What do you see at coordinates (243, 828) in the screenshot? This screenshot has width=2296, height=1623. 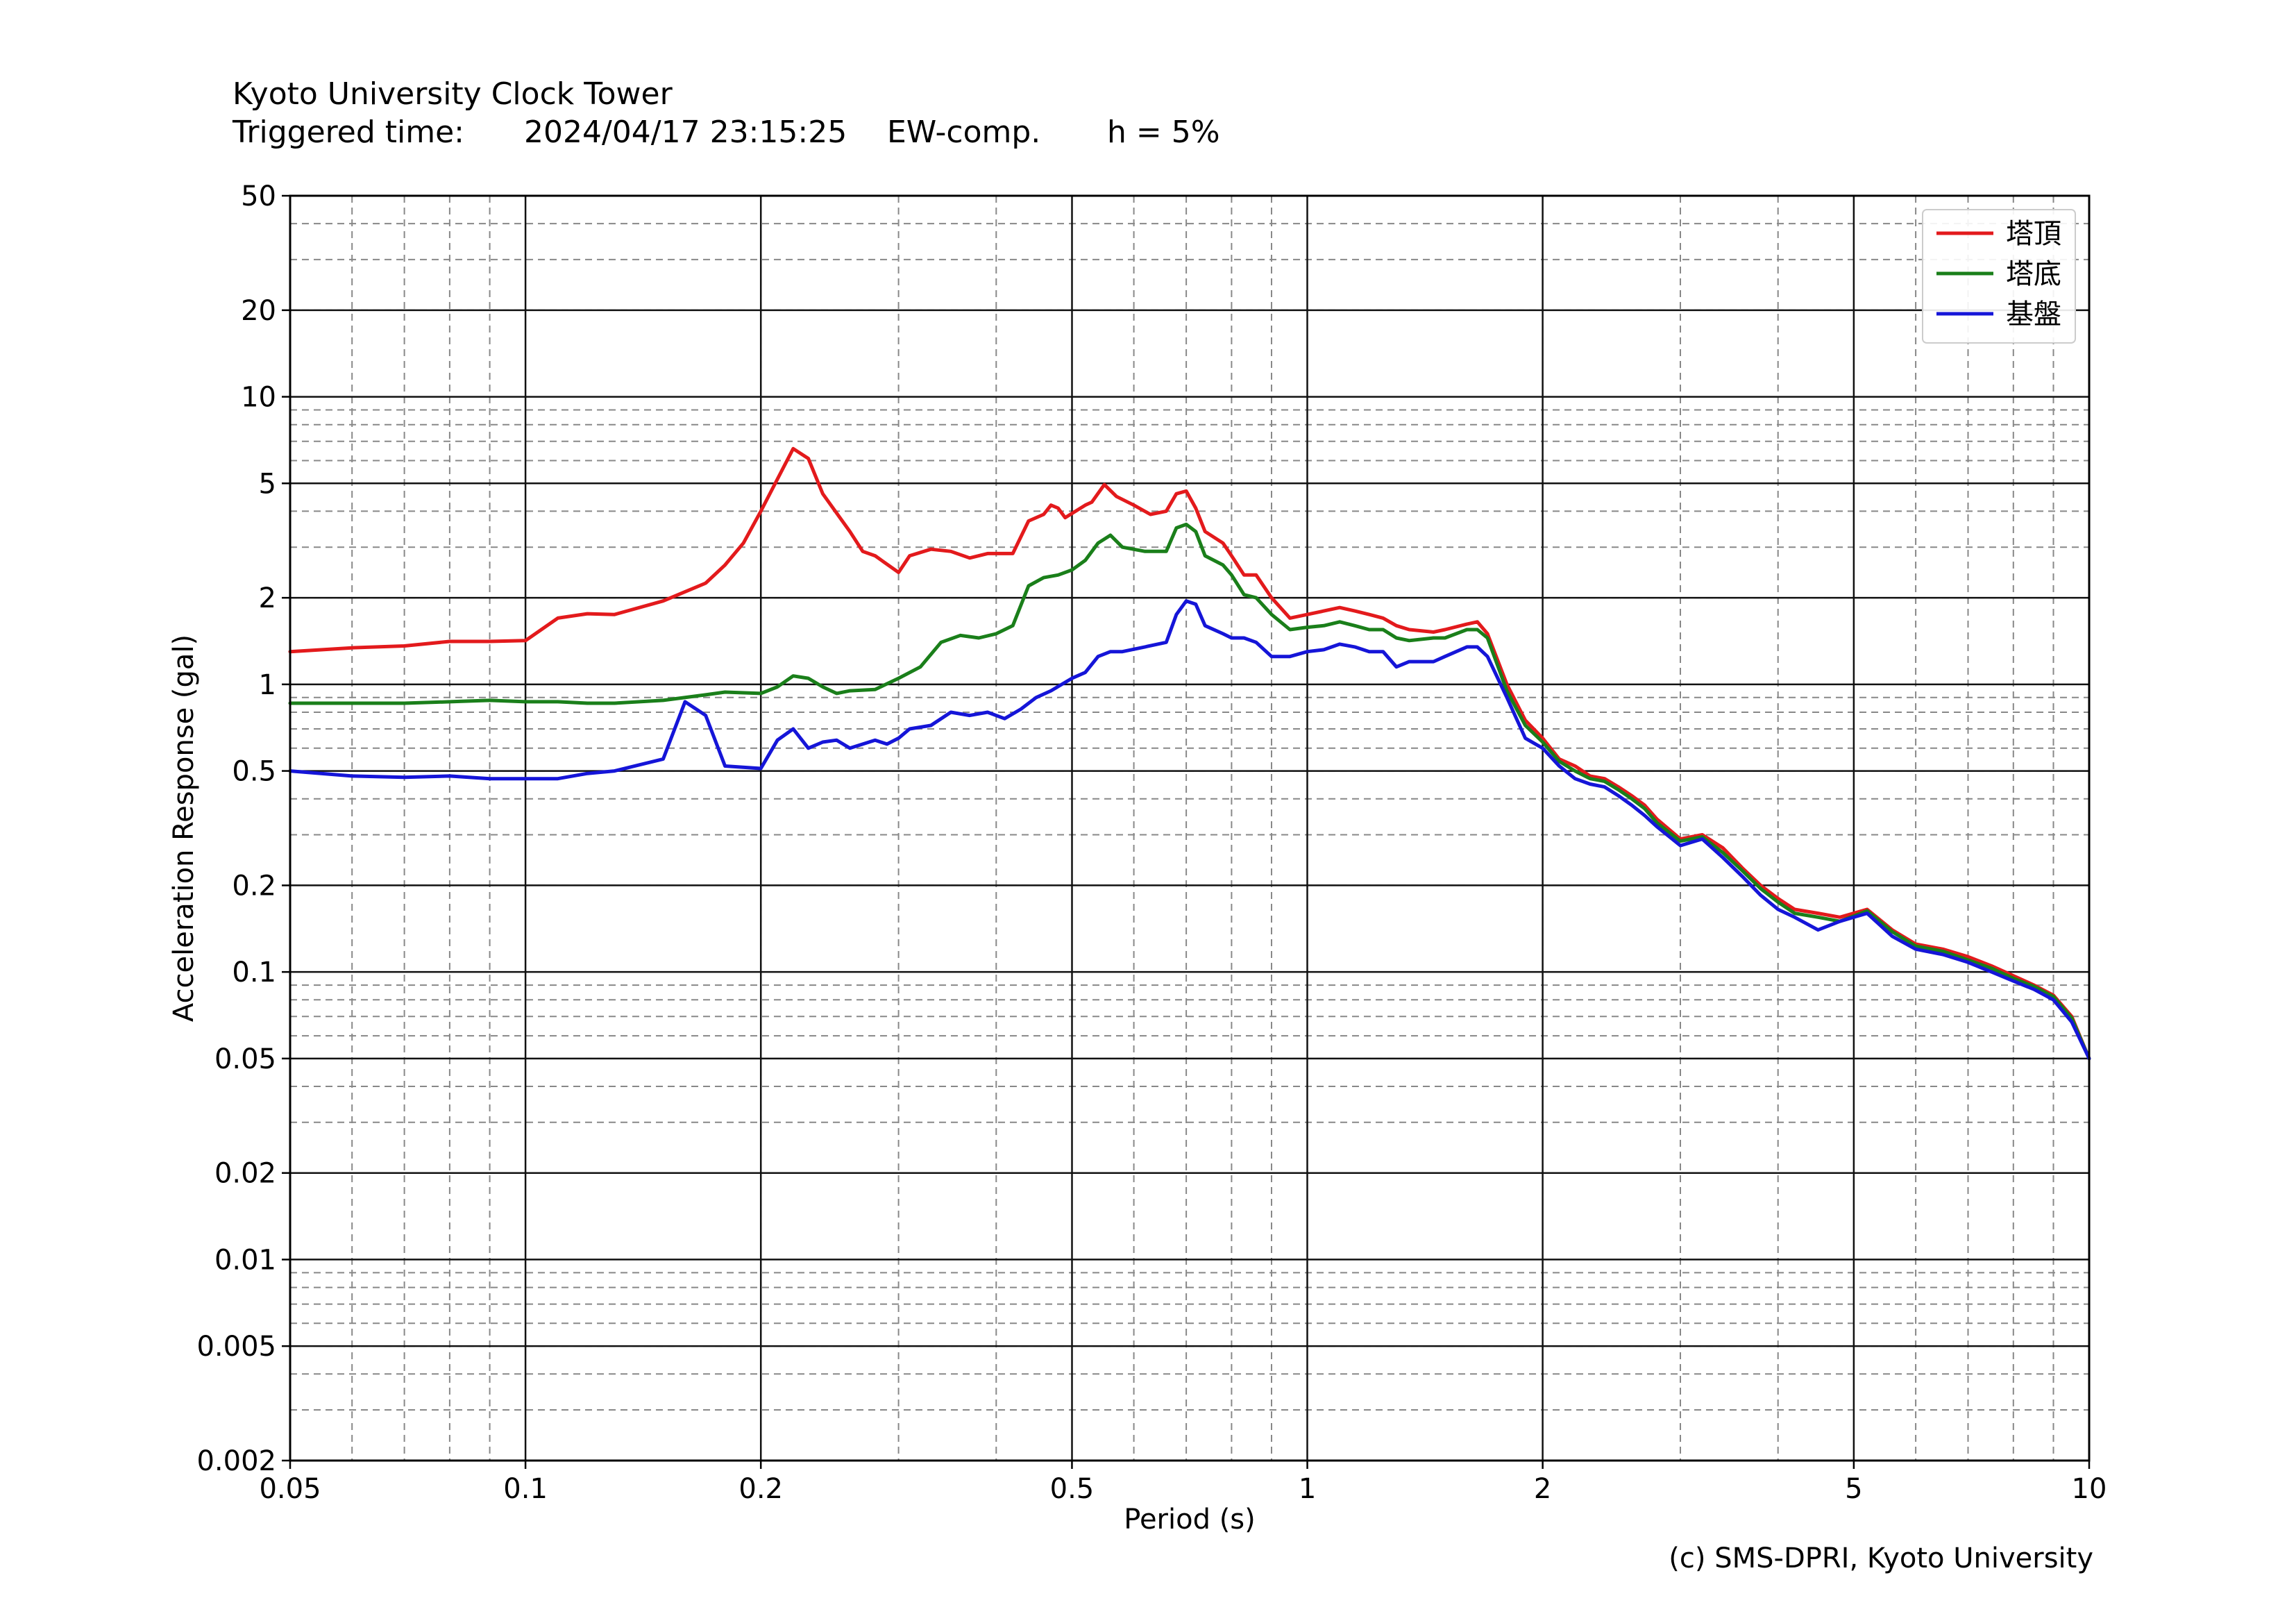 I see `y-axis: 0.002 0.005 0.01 0.02 0.05 0.1 0.2 0.5 1 2 5 10 20 50` at bounding box center [243, 828].